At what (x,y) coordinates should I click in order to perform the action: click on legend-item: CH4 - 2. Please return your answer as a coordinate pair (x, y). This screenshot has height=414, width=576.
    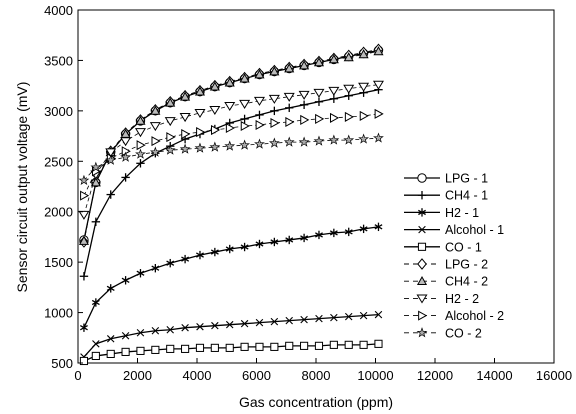
    Looking at the image, I should click on (446, 282).